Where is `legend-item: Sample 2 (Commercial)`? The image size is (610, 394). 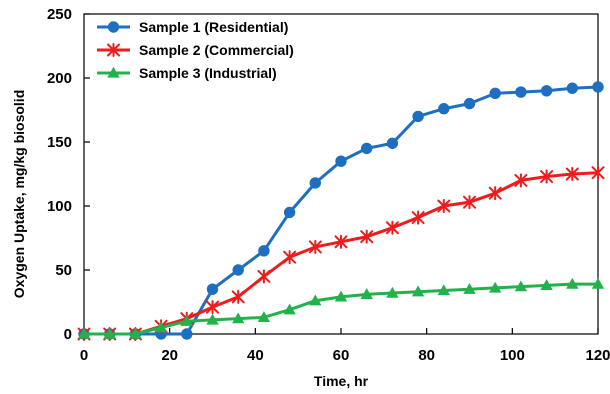 legend-item: Sample 2 (Commercial) is located at coordinates (195, 50).